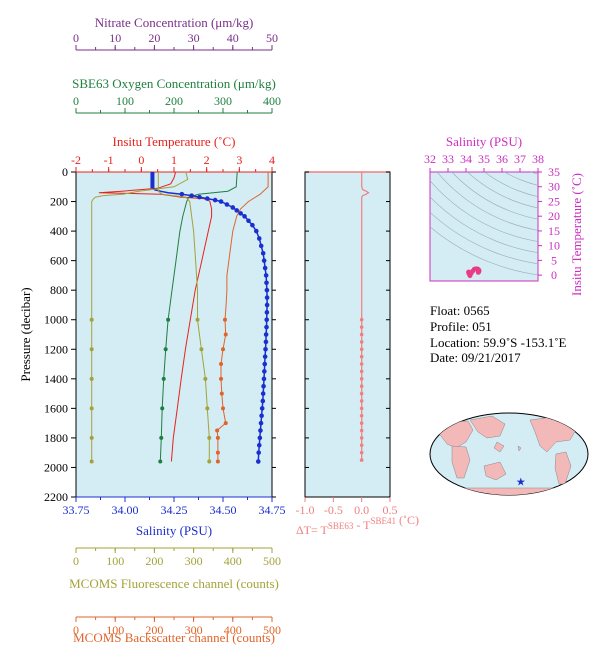 The image size is (608, 662). I want to click on float-location-marker: ★, so click(521, 482).